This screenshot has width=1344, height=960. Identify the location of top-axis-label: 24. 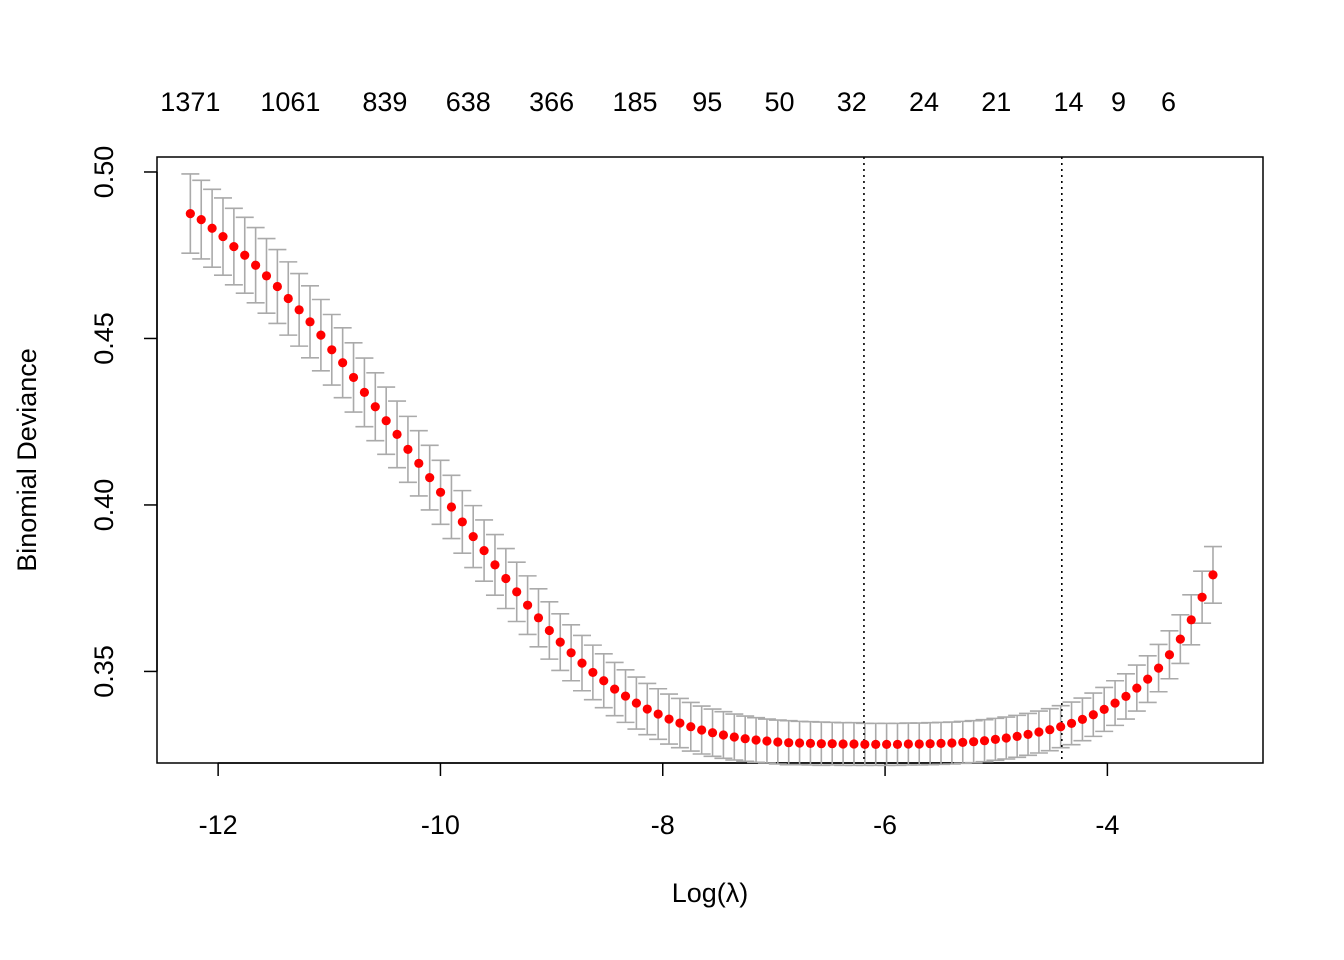
(924, 102).